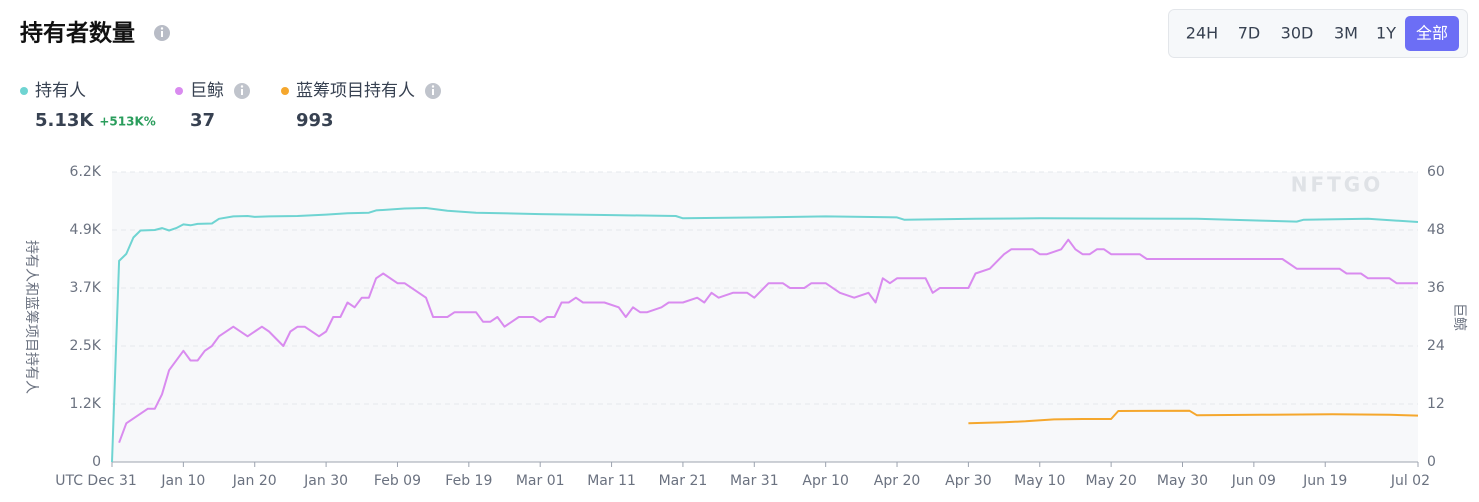 The image size is (1479, 502). What do you see at coordinates (127, 122) in the screenshot?
I see `summary-change: +513K%` at bounding box center [127, 122].